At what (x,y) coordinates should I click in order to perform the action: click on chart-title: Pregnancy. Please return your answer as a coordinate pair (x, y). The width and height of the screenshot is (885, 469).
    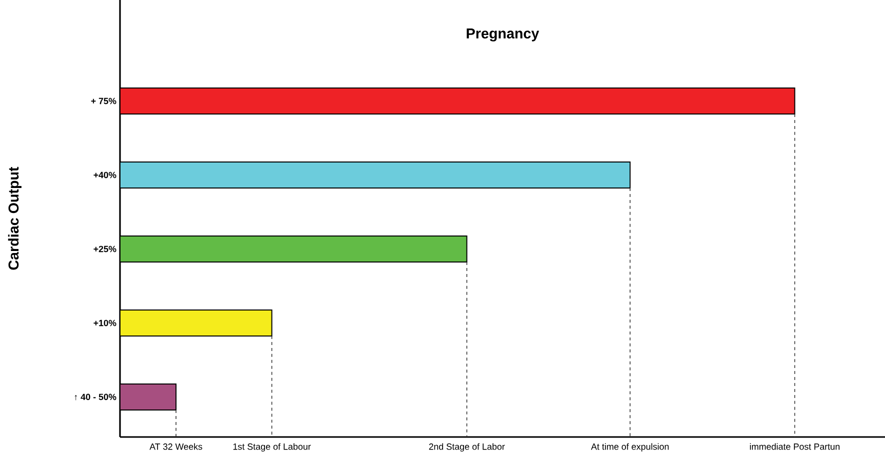
    Looking at the image, I should click on (503, 35).